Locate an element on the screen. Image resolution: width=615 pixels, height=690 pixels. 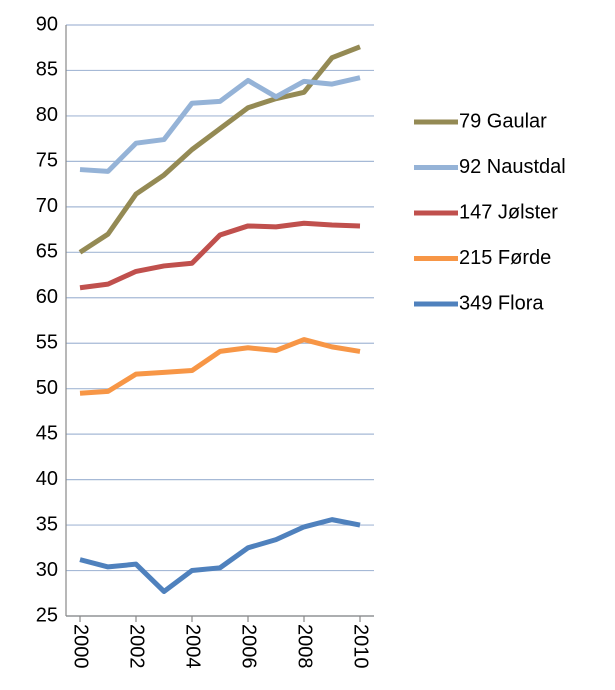
y-tick-label: 85 is located at coordinates (47, 70).